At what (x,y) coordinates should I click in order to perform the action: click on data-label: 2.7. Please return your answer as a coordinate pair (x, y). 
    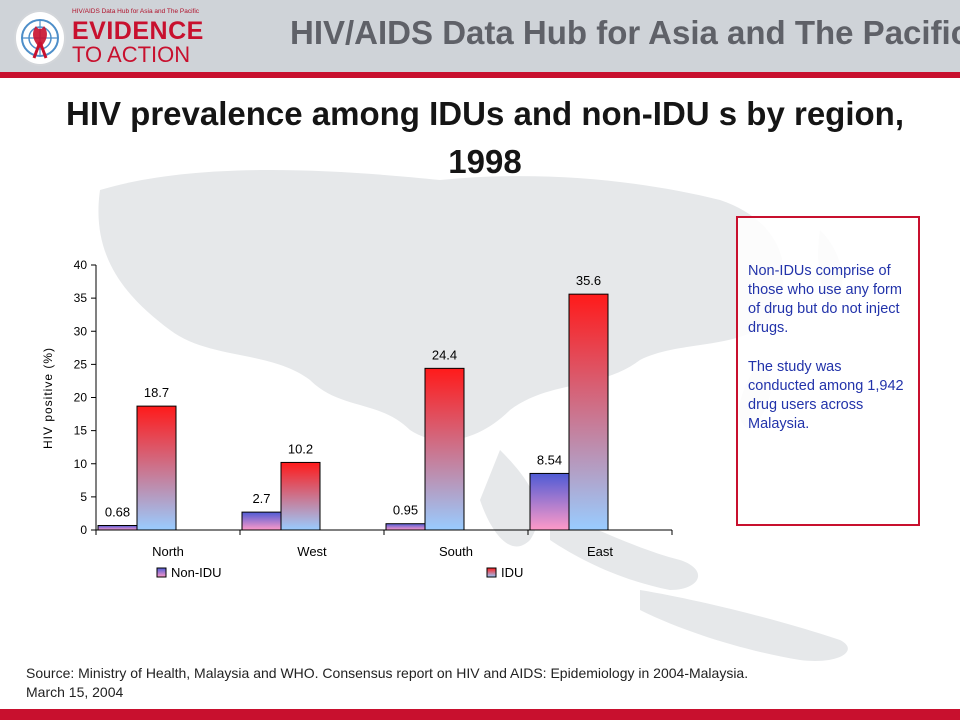
    Looking at the image, I should click on (261, 498).